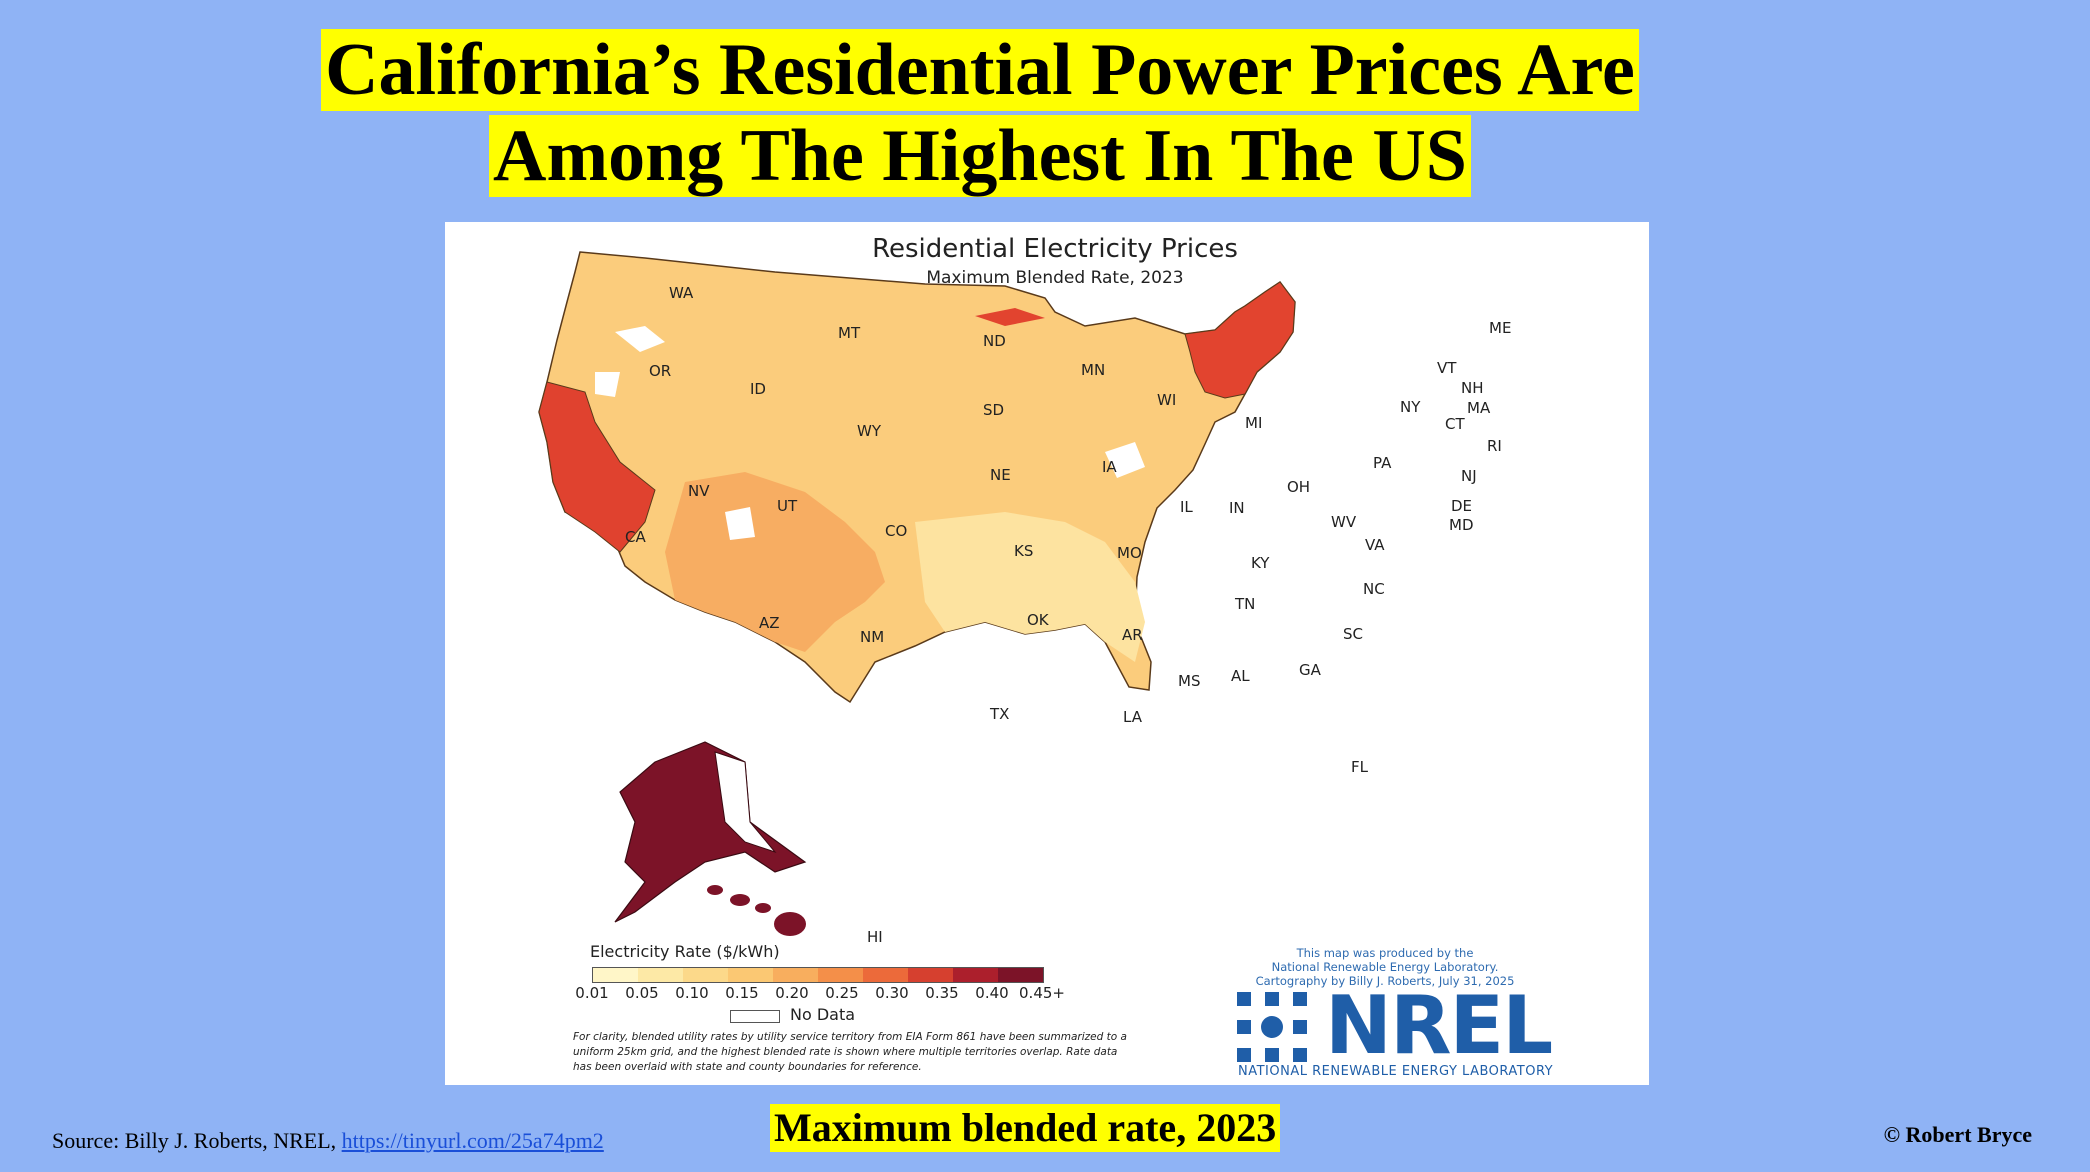  I want to click on northeast-red-region, so click(1240, 340).